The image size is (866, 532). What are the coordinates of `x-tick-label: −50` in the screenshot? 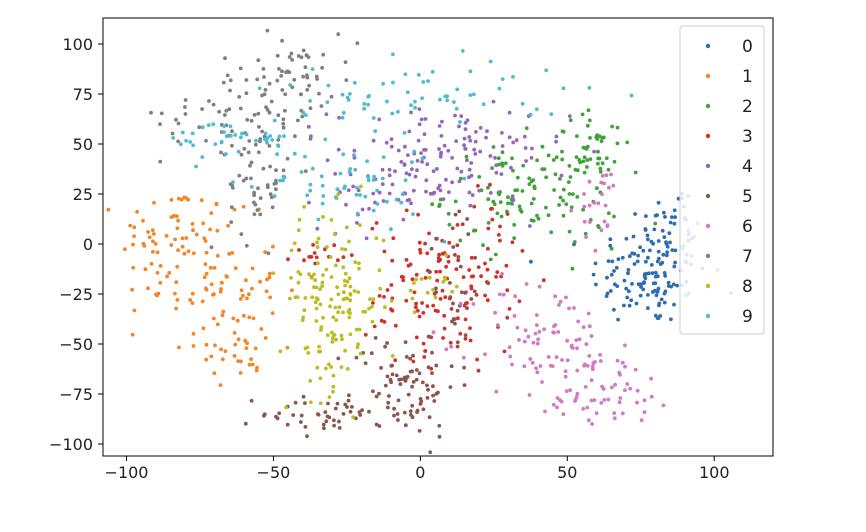 It's located at (274, 472).